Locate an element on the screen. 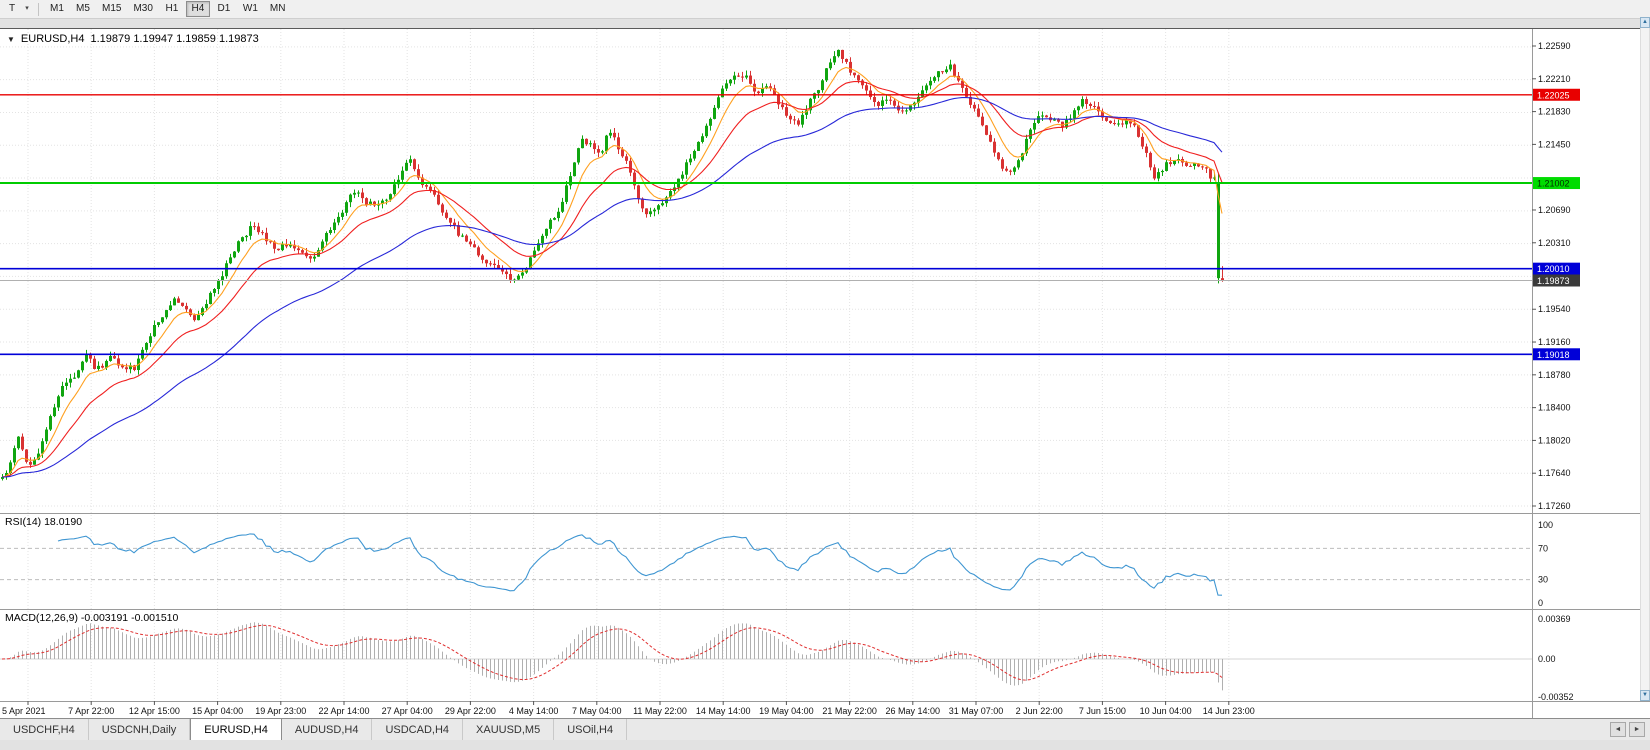 This screenshot has width=1650, height=750. svg-text: 2 Jun 22:00 is located at coordinates (1039, 711).